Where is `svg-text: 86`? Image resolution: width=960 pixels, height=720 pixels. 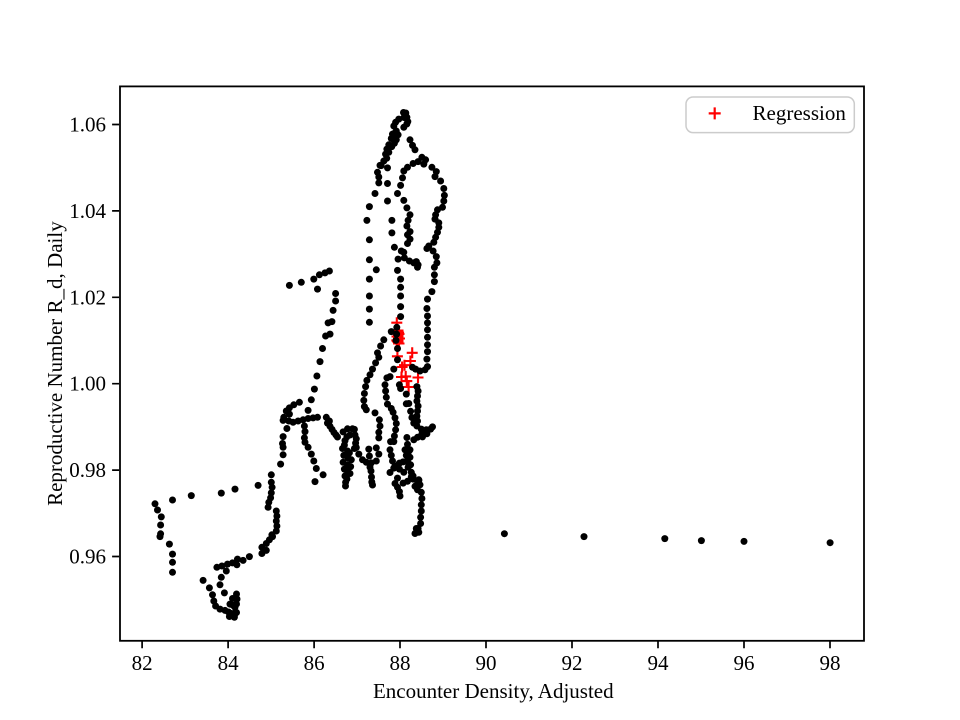
svg-text: 86 is located at coordinates (314, 663).